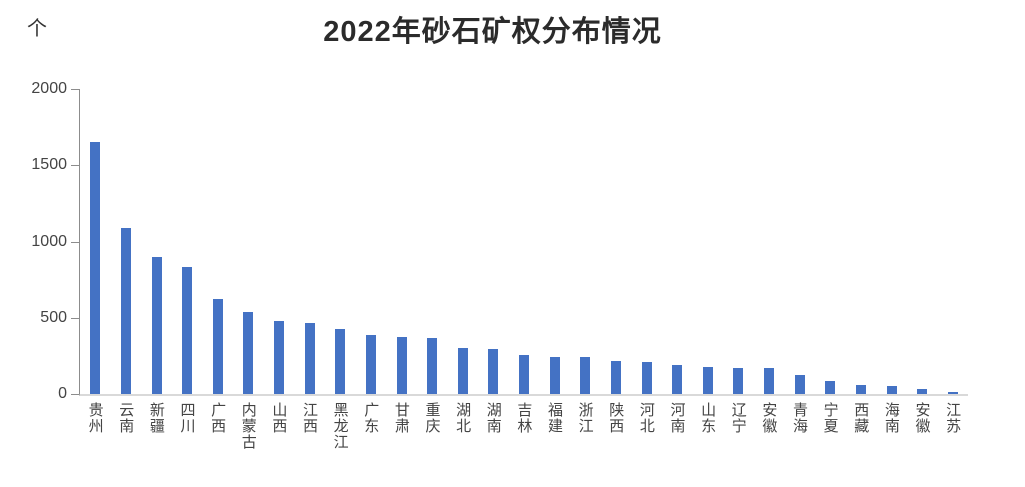 Image resolution: width=1025 pixels, height=487 pixels. I want to click on x-tick-label-text: 河南, so click(677, 418).